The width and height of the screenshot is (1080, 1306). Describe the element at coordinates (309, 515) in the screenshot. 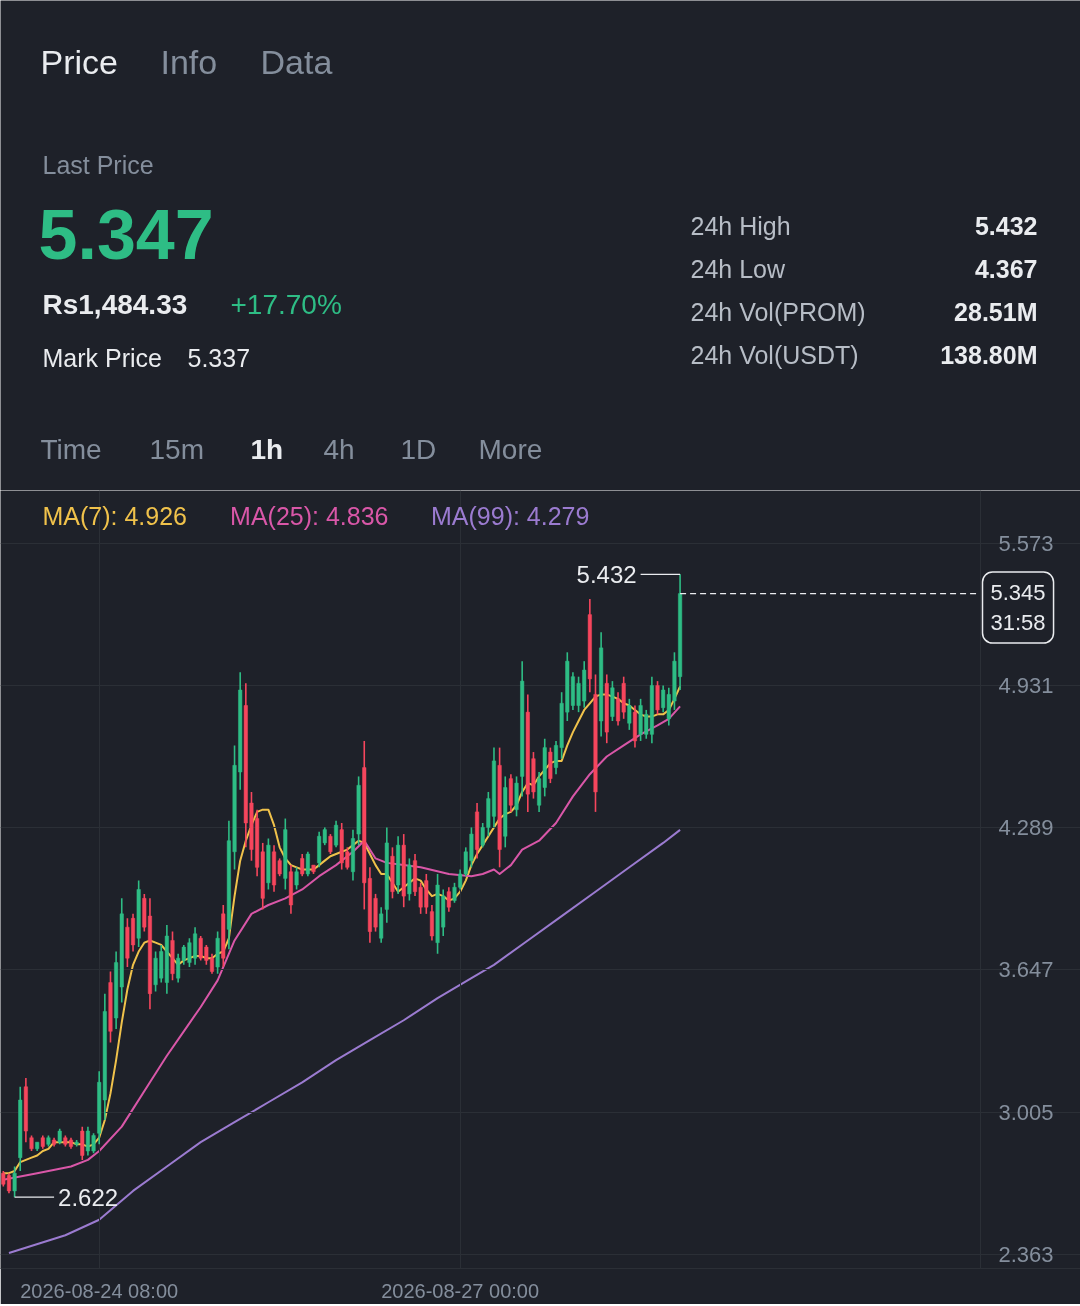

I see `text: MA(25): 4.836` at that location.